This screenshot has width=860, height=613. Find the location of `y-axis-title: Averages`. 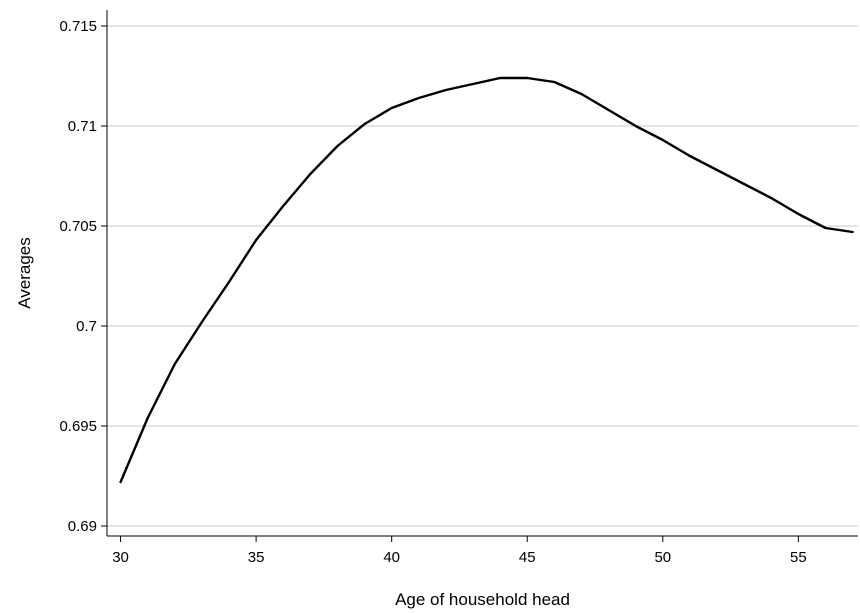

y-axis-title: Averages is located at coordinates (24, 273).